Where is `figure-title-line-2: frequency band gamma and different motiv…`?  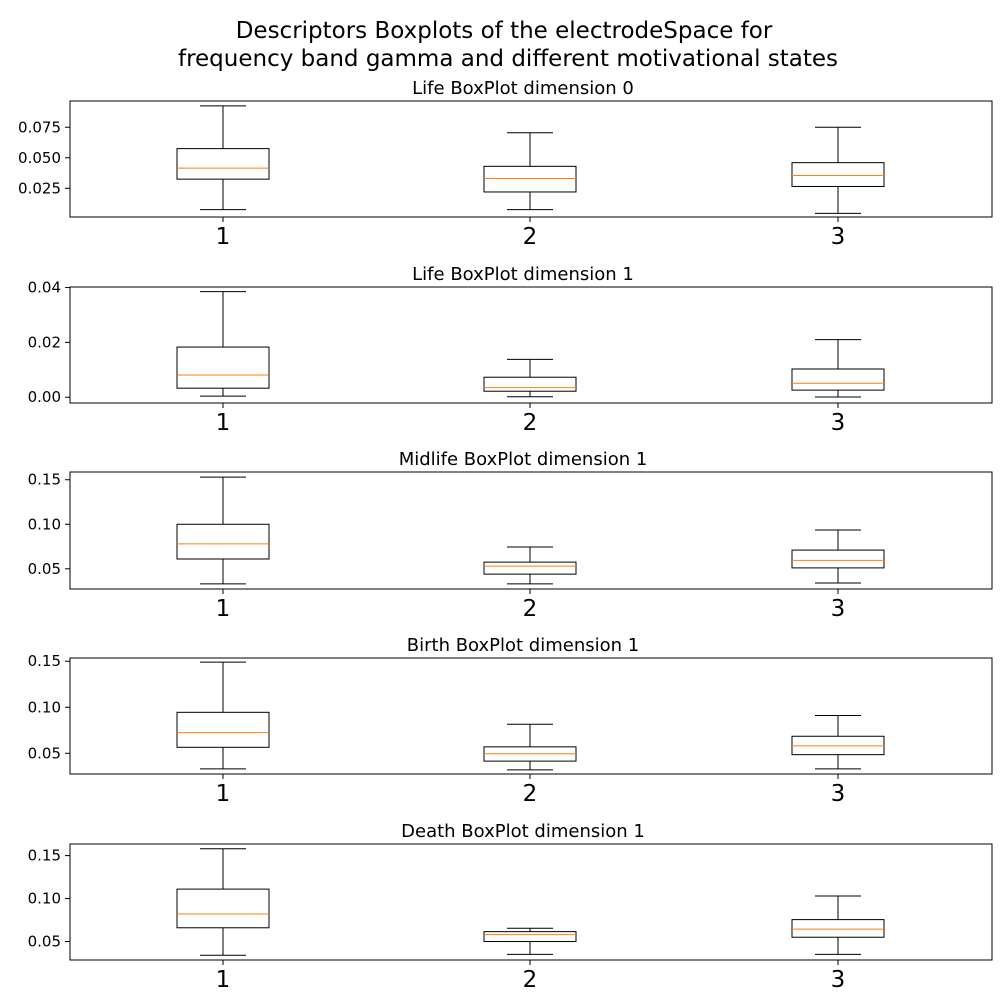 figure-title-line-2: frequency band gamma and different motiv… is located at coordinates (508, 59).